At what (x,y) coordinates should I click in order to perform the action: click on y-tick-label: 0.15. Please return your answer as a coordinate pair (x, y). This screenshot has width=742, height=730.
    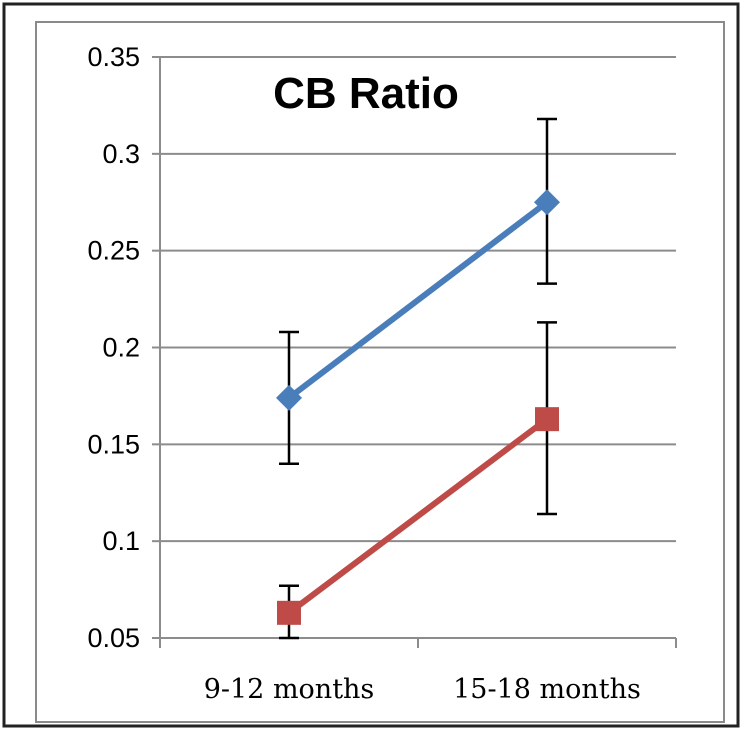
    Looking at the image, I should click on (113, 444).